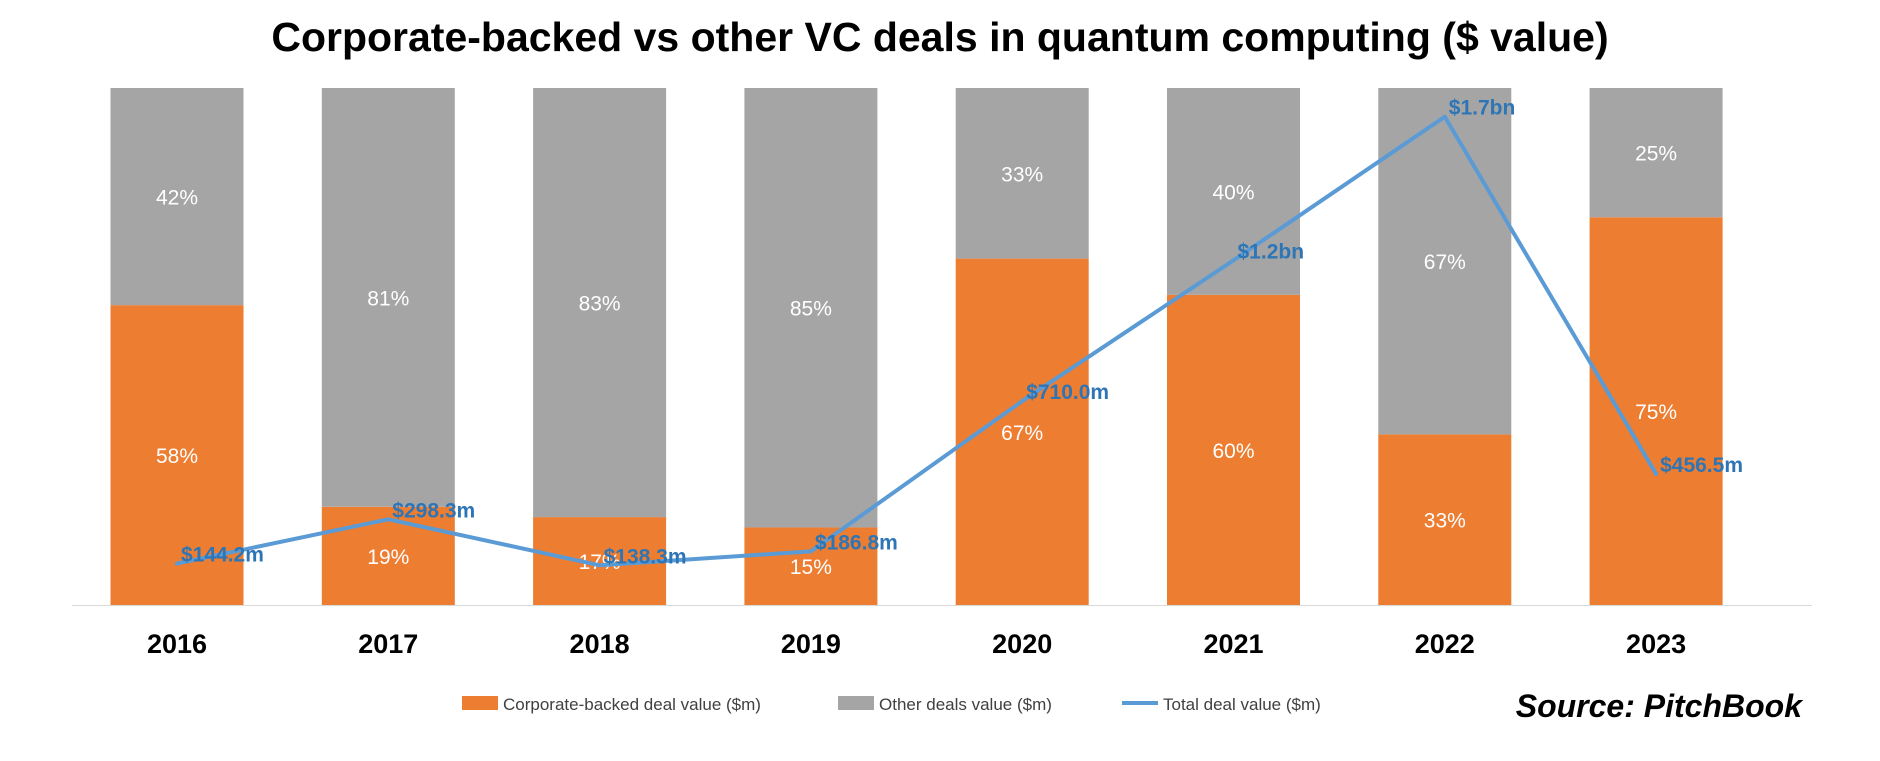 The width and height of the screenshot is (1880, 761). I want to click on data-label-total-2019: $186.8m, so click(856, 542).